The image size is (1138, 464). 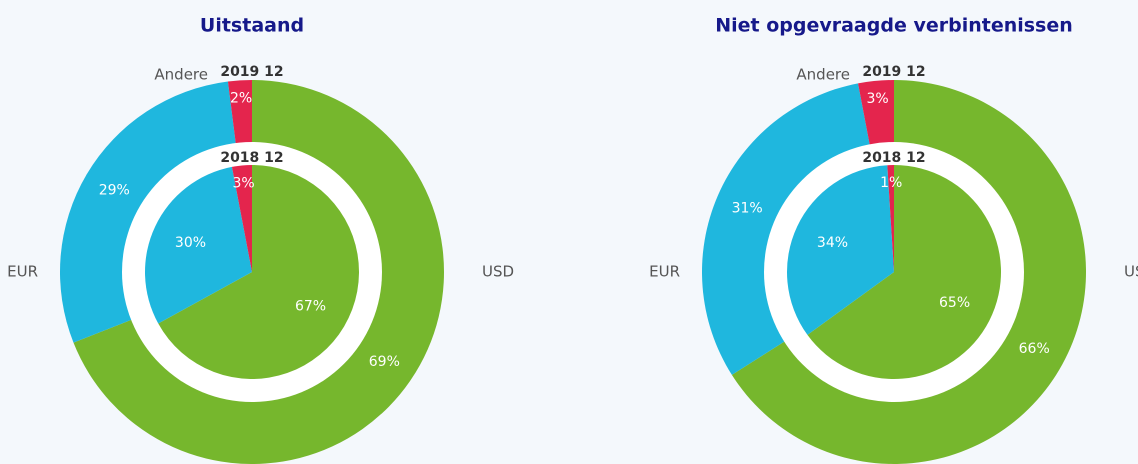 I want to click on slice-label: 66%, so click(x=1034, y=349).